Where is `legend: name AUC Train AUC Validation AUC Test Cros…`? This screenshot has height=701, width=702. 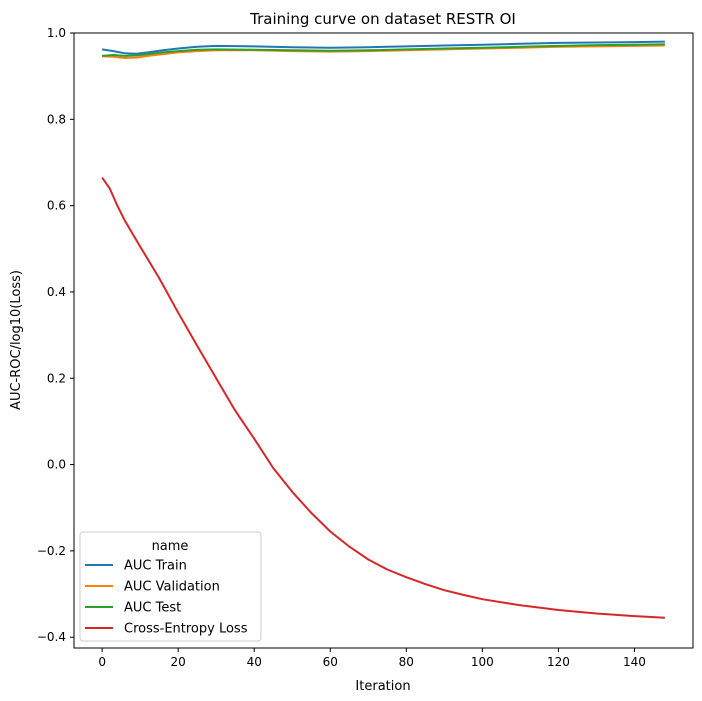 legend: name AUC Train AUC Validation AUC Test Cros… is located at coordinates (170, 586).